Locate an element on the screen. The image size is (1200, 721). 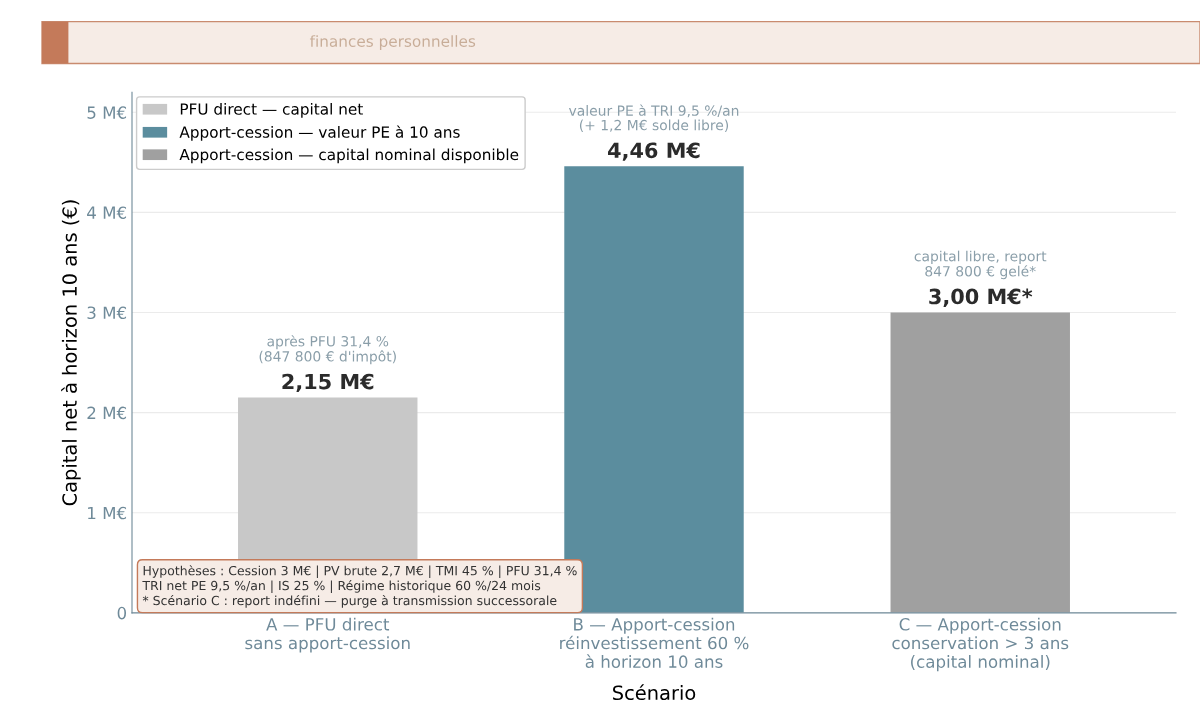
x-axis-title: Scénario is located at coordinates (654, 692).